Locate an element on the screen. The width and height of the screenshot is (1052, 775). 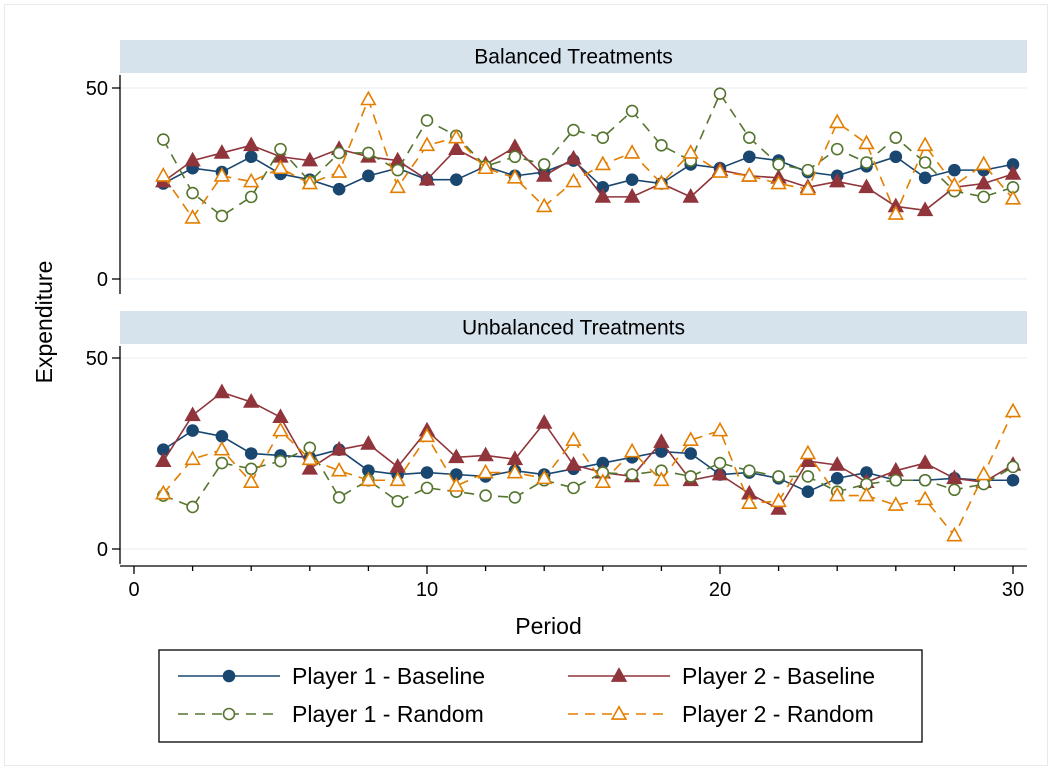
legend-label: Player 2 - Random is located at coordinates (778, 714).